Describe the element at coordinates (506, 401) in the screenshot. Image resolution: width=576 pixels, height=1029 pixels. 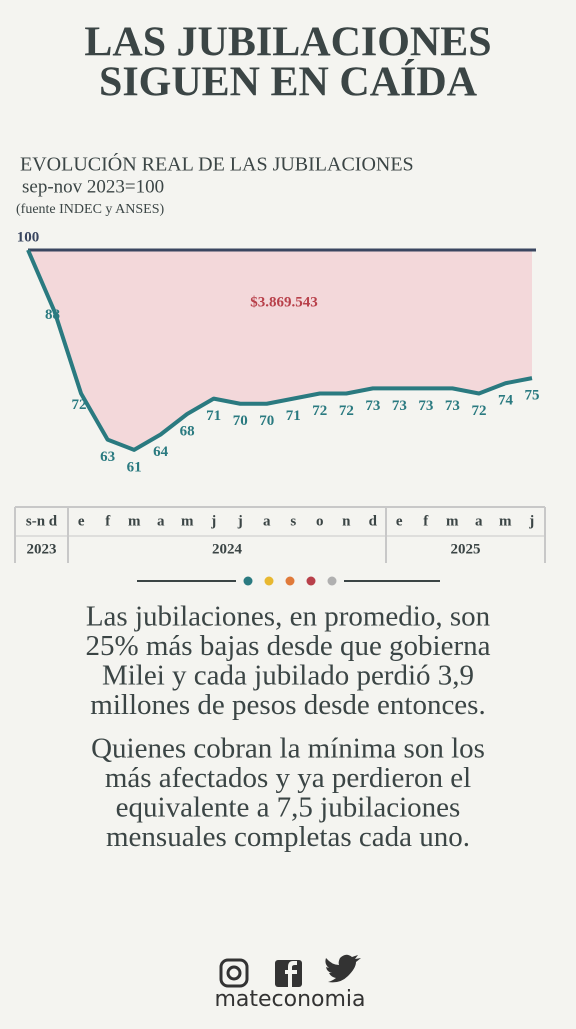
I see `value-label: 74` at that location.